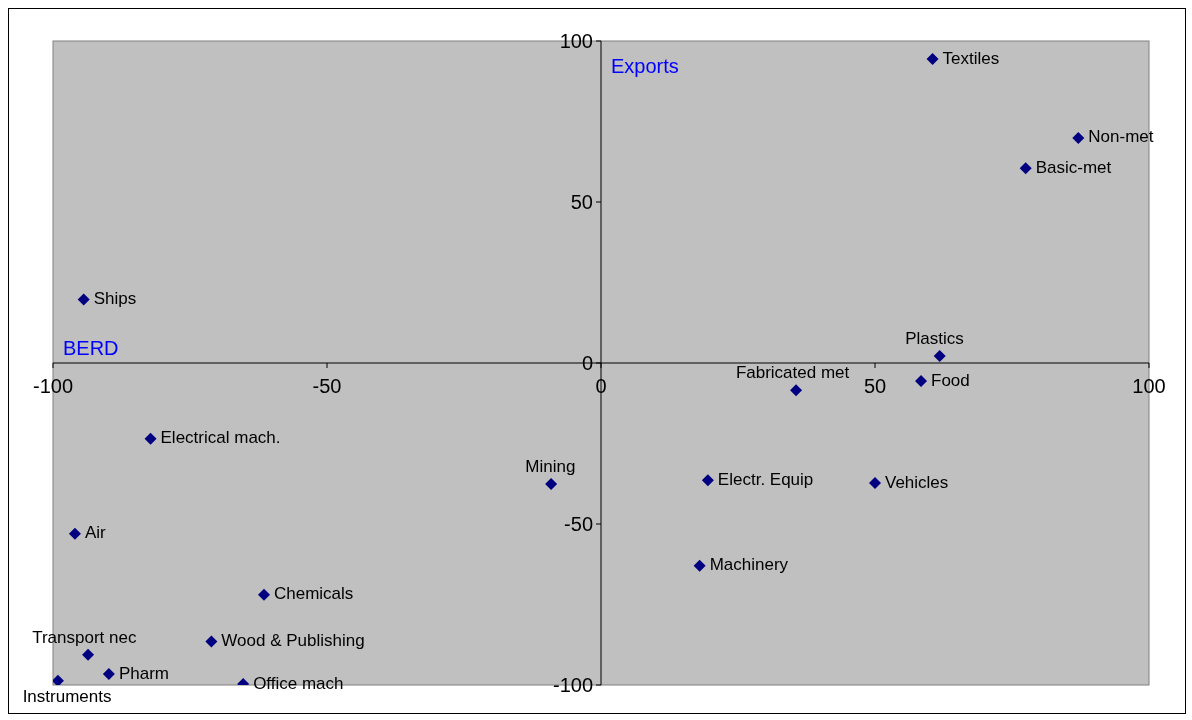 This screenshot has width=1192, height=720. Describe the element at coordinates (1073, 167) in the screenshot. I see `annotation: Basic-met` at that location.